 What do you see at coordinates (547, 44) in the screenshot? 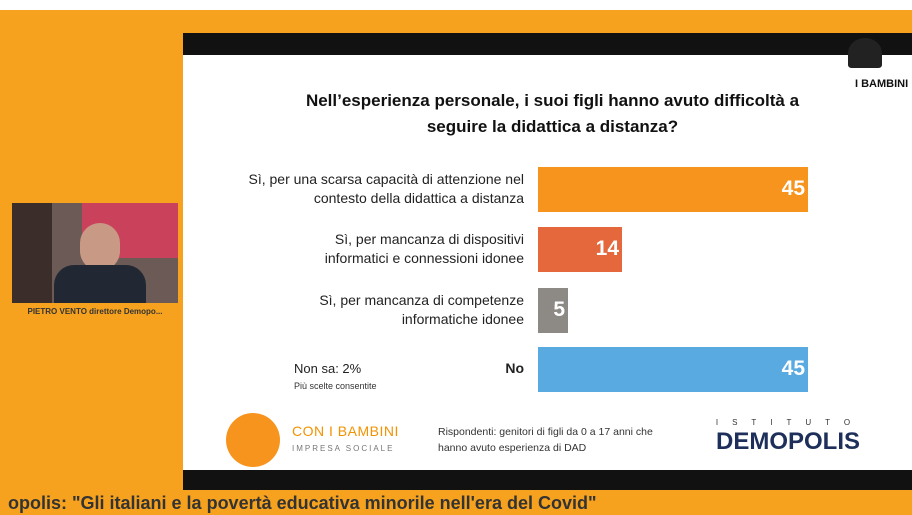
I see `slide-top-band` at bounding box center [547, 44].